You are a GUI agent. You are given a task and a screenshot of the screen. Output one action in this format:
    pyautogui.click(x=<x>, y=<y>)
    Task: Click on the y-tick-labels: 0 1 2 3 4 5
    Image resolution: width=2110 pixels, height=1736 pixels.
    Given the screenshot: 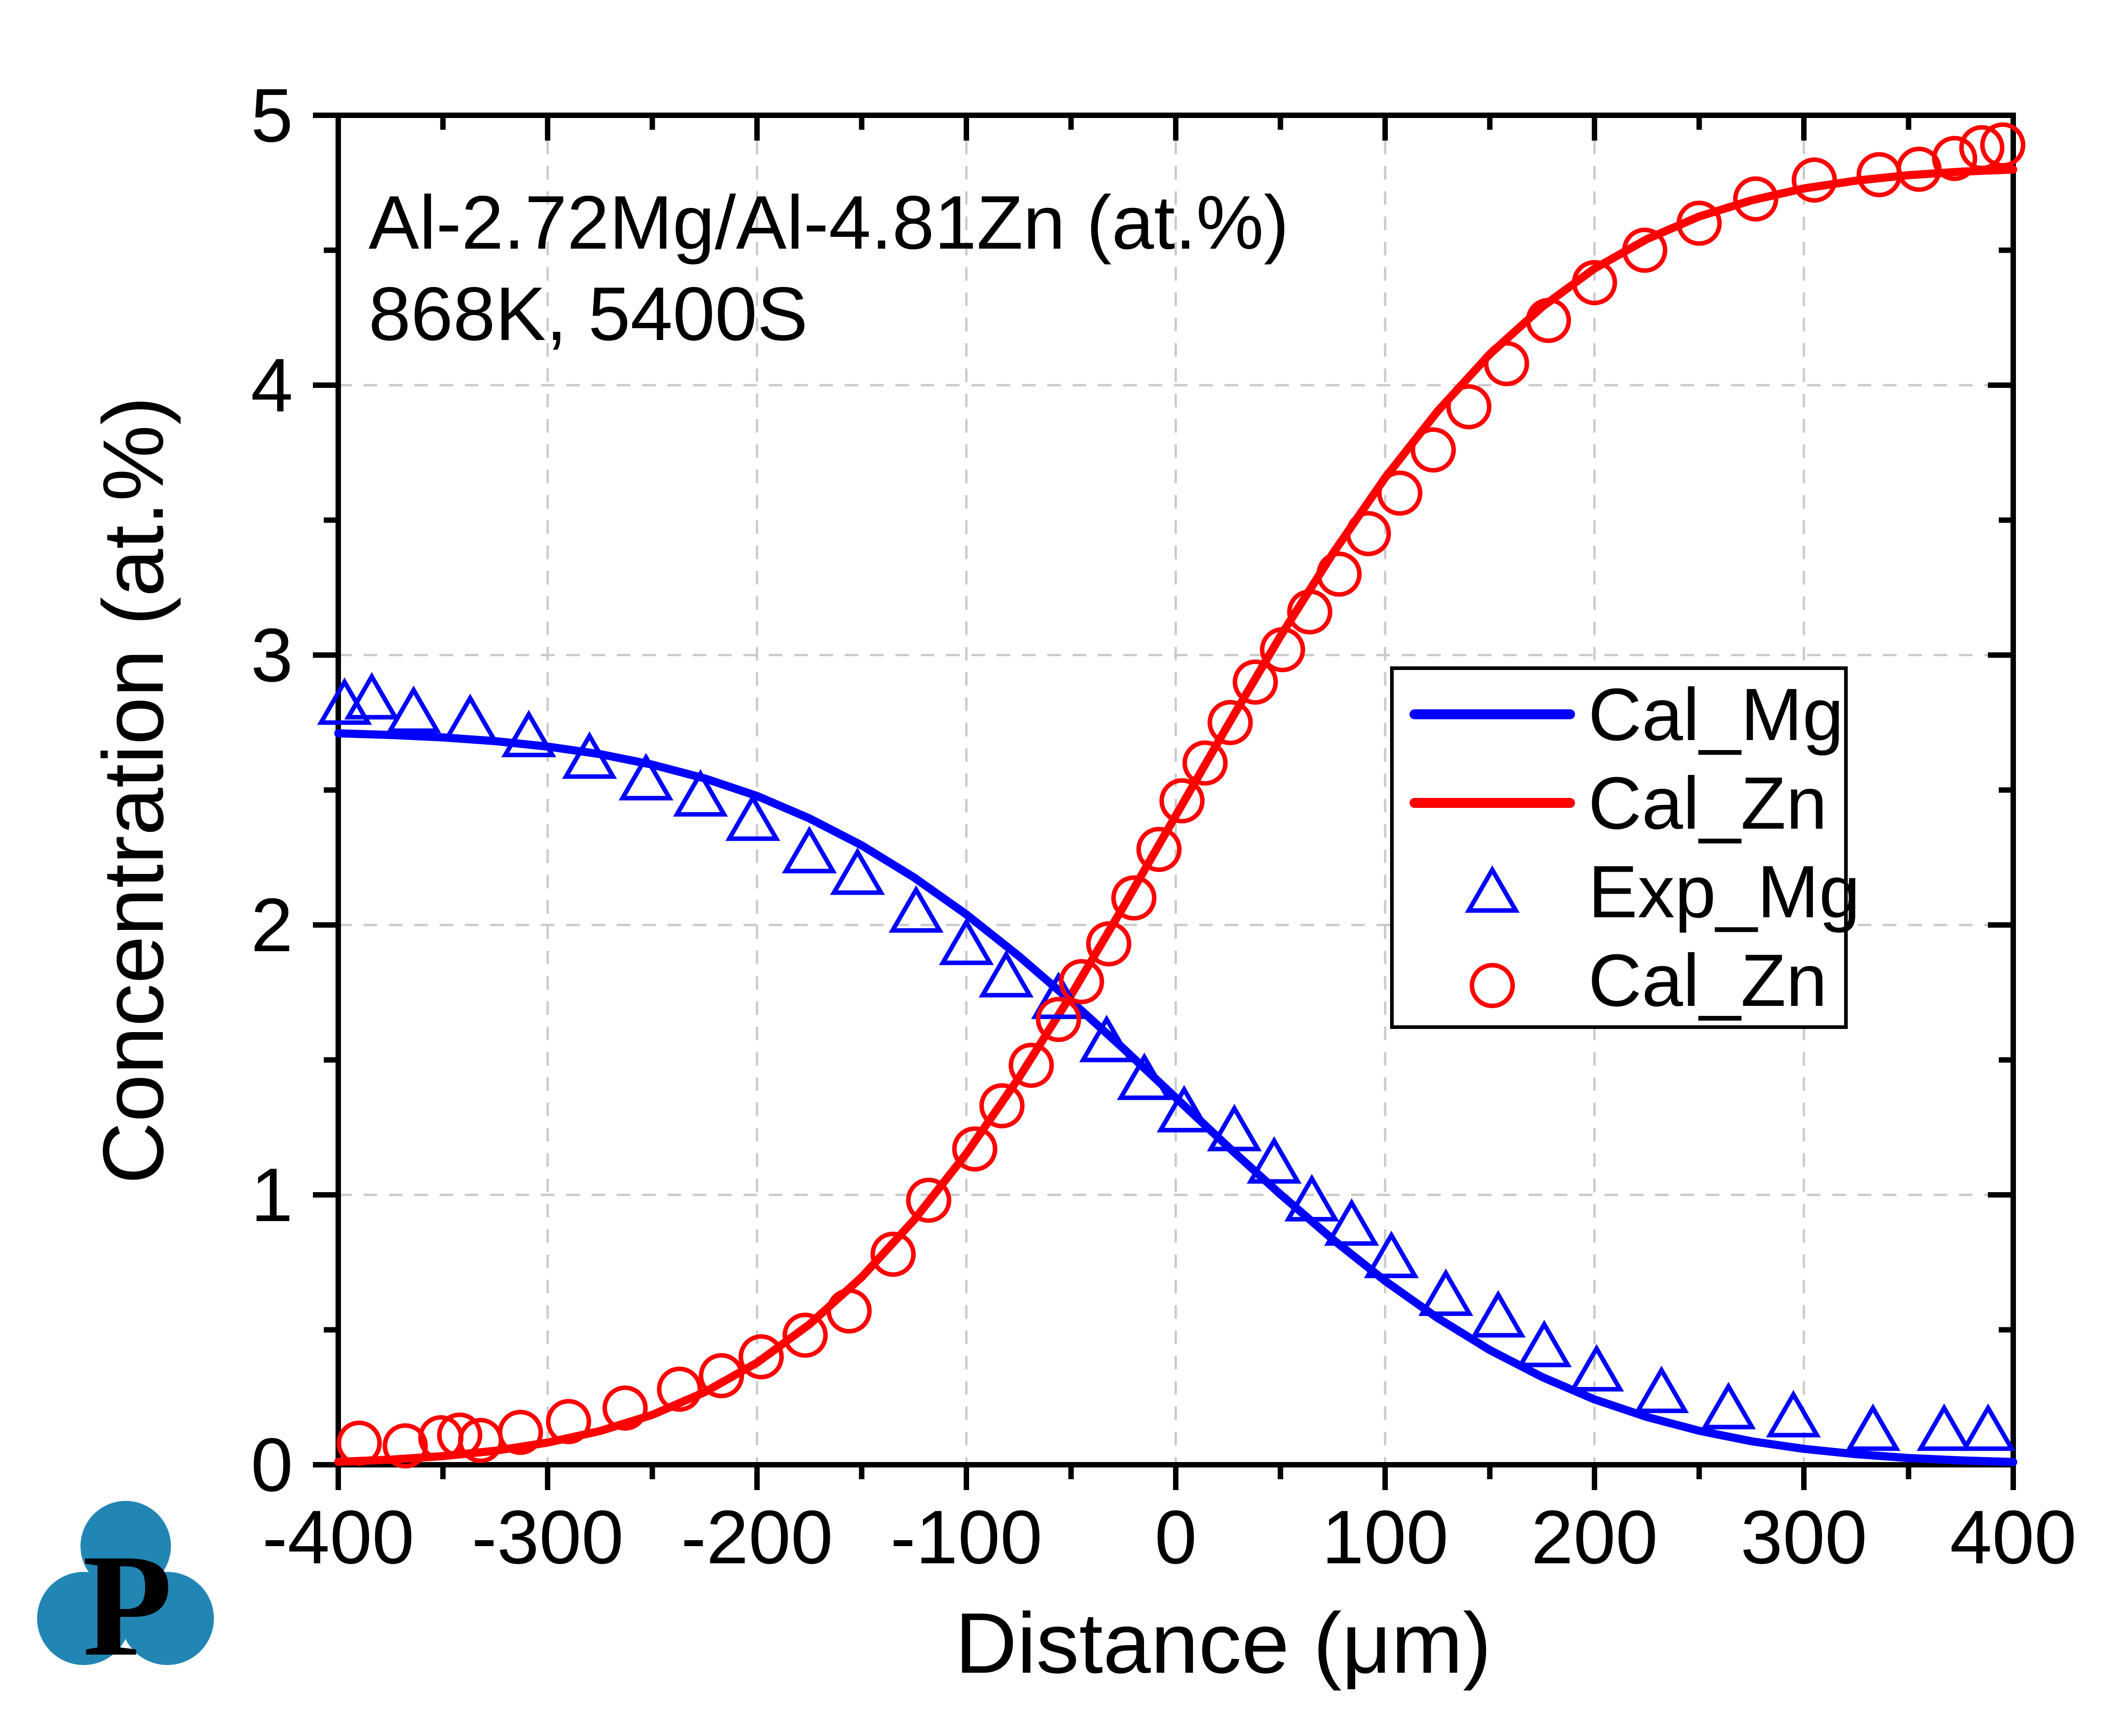 What is the action you would take?
    pyautogui.click(x=272, y=790)
    